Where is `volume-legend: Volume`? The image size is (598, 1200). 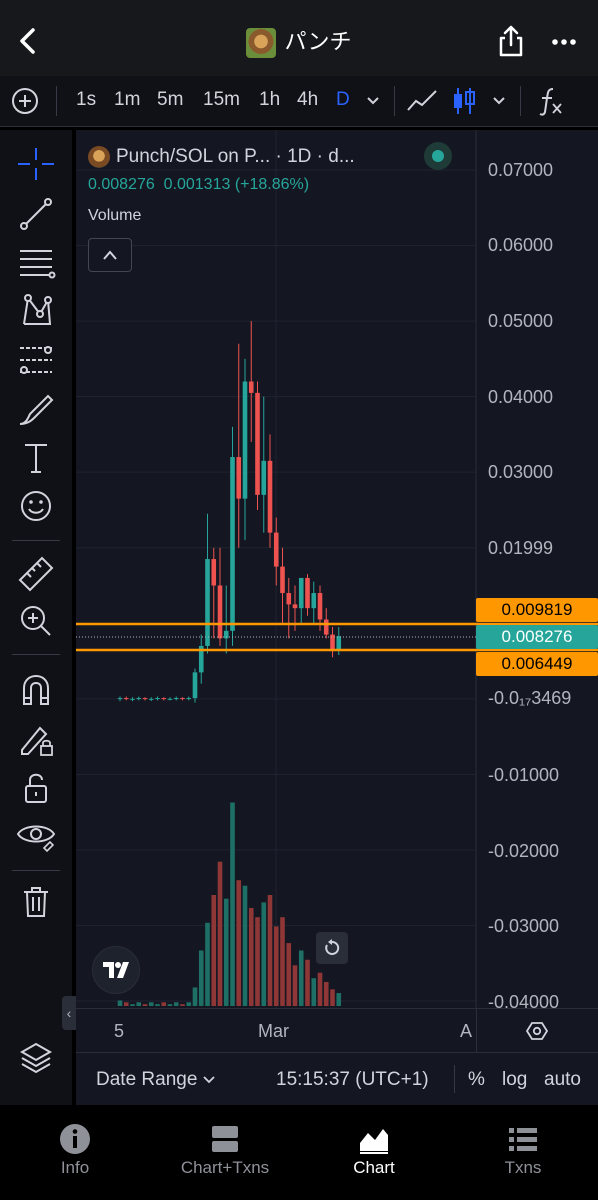
volume-legend: Volume is located at coordinates (115, 215).